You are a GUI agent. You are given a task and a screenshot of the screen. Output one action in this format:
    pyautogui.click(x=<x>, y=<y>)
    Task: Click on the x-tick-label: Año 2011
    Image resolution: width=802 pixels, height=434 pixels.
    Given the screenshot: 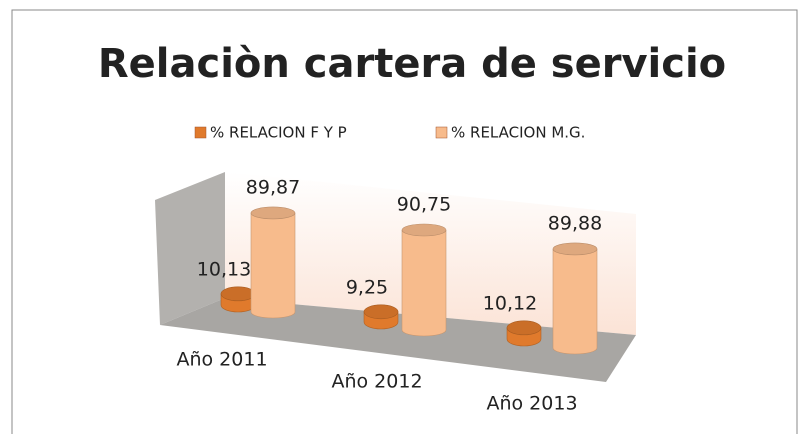 What is the action you would take?
    pyautogui.click(x=221, y=360)
    